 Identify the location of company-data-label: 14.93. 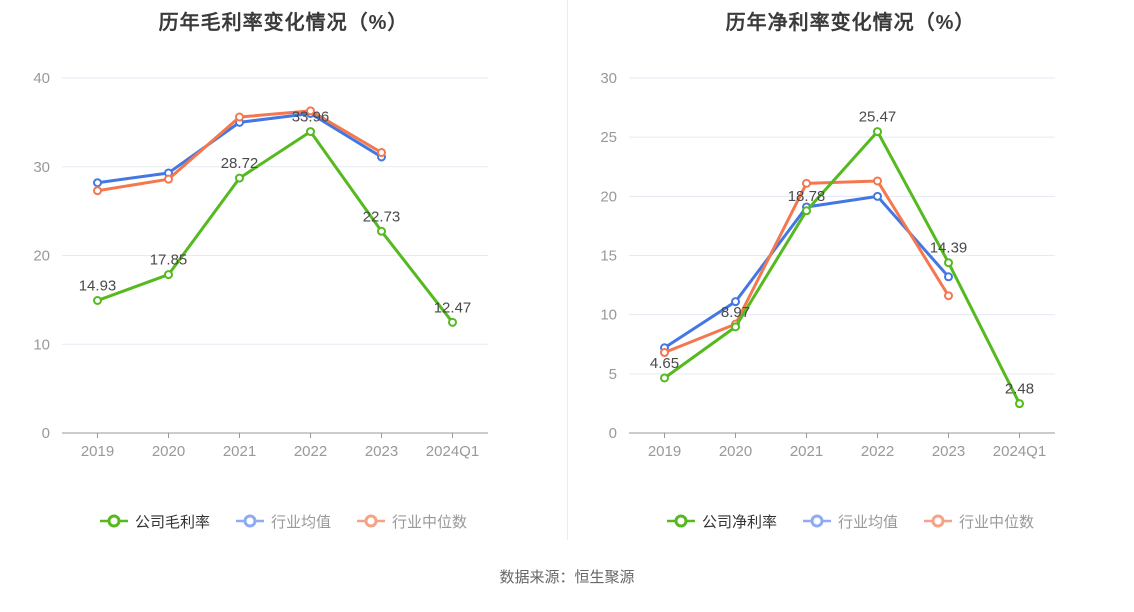
(98, 285).